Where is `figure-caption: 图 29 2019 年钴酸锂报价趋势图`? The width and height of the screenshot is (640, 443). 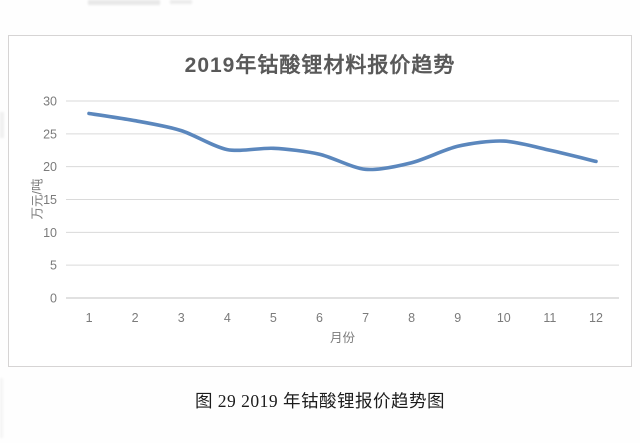 figure-caption: 图 29 2019 年钴酸锂报价趋势图 is located at coordinates (320, 401).